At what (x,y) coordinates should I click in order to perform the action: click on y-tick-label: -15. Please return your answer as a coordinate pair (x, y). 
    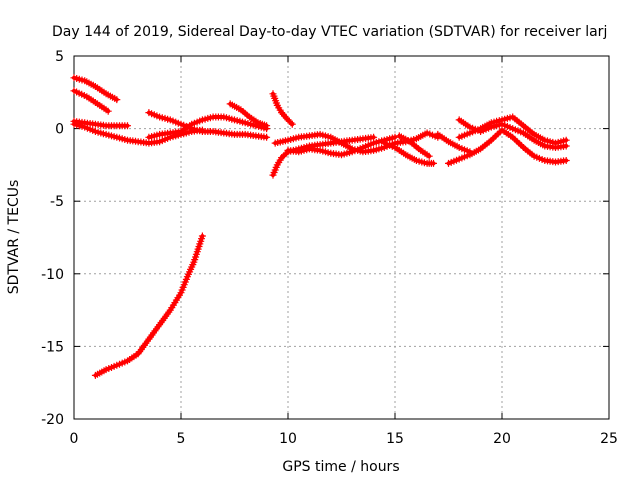
    Looking at the image, I should click on (52, 347).